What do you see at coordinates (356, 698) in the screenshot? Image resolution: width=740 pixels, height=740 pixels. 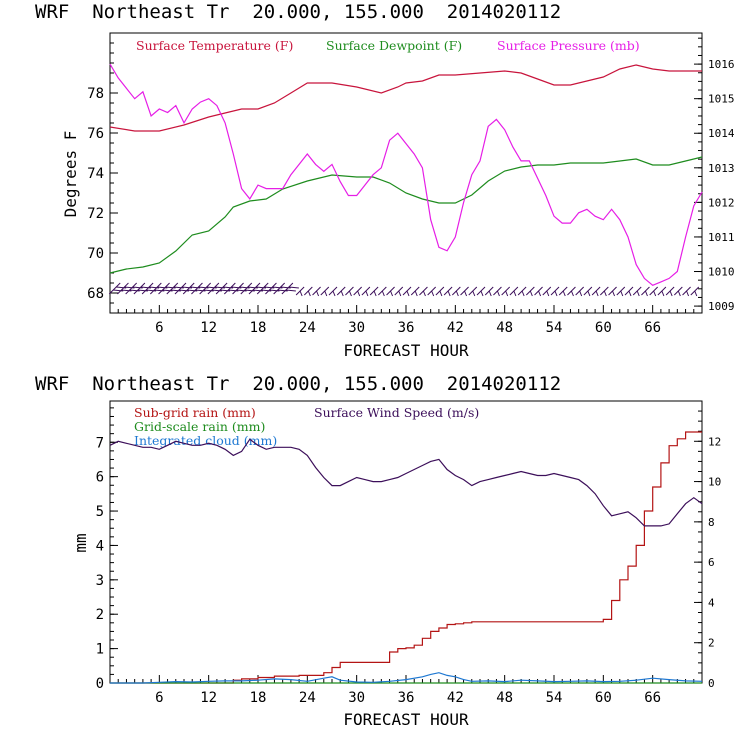 I see `x-tick-label: 30` at bounding box center [356, 698].